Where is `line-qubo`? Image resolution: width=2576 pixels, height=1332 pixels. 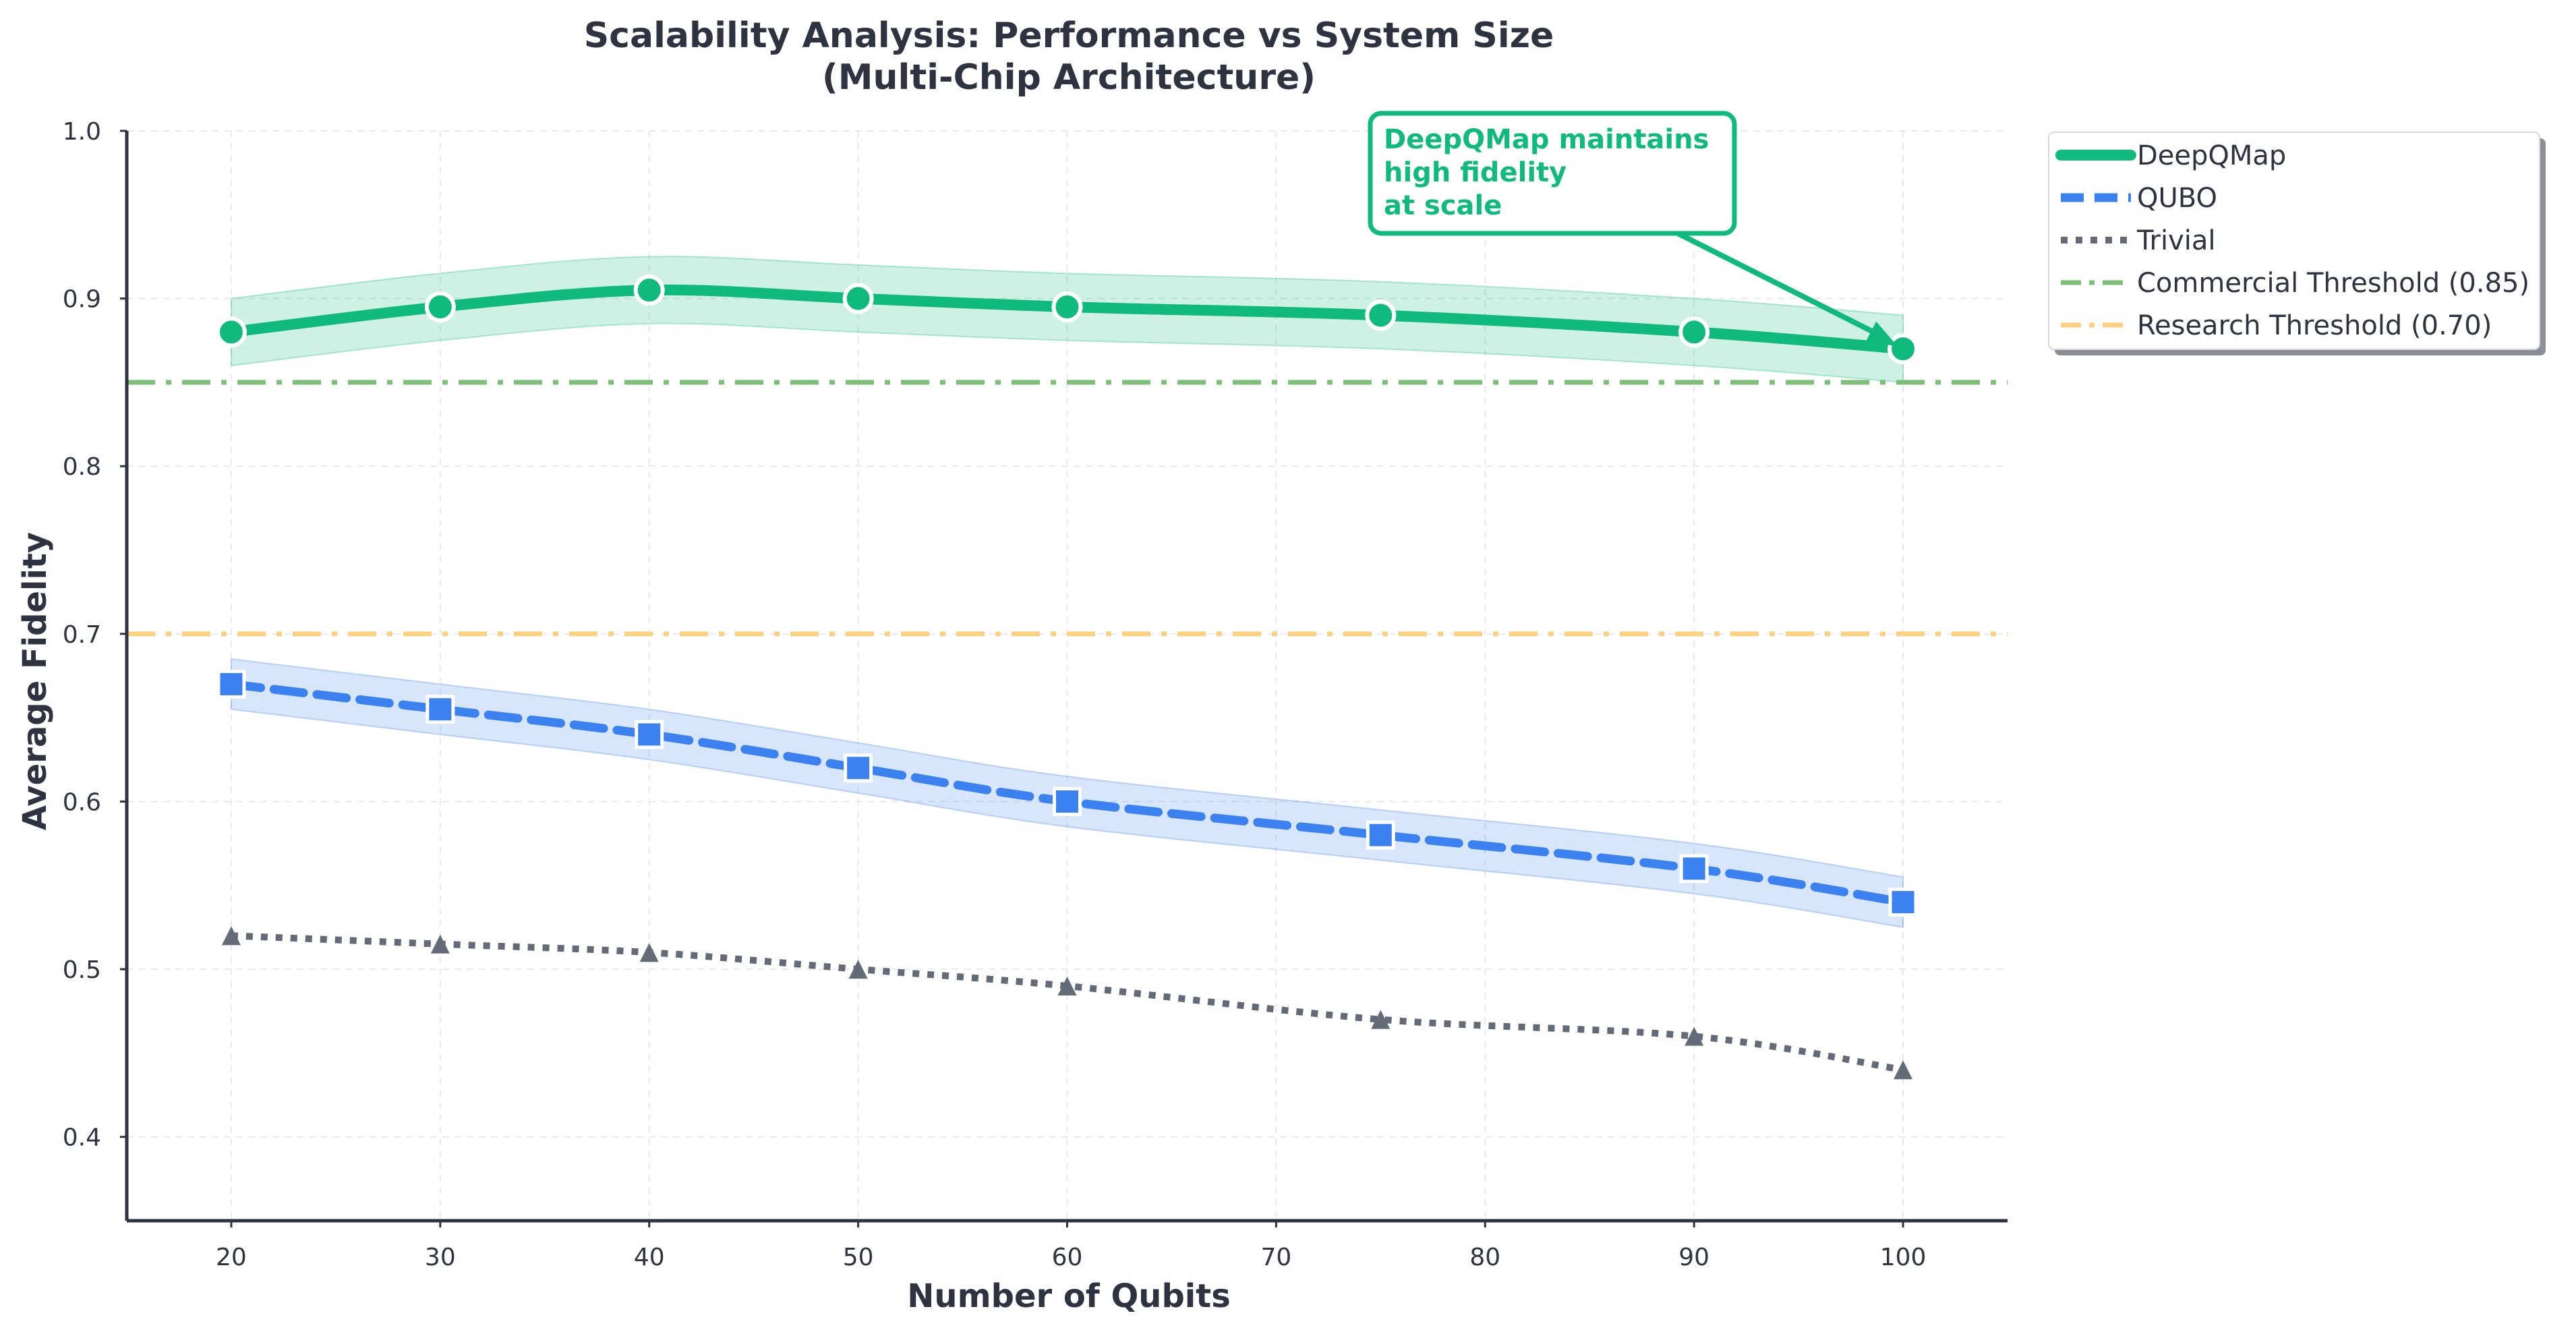 line-qubo is located at coordinates (1068, 793).